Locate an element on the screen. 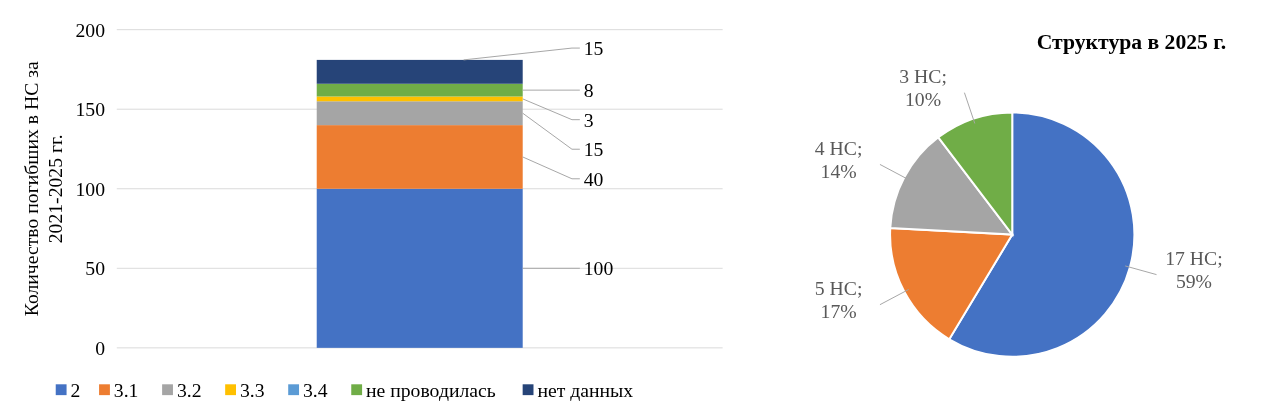  y-tick-label: 50 is located at coordinates (95, 268).